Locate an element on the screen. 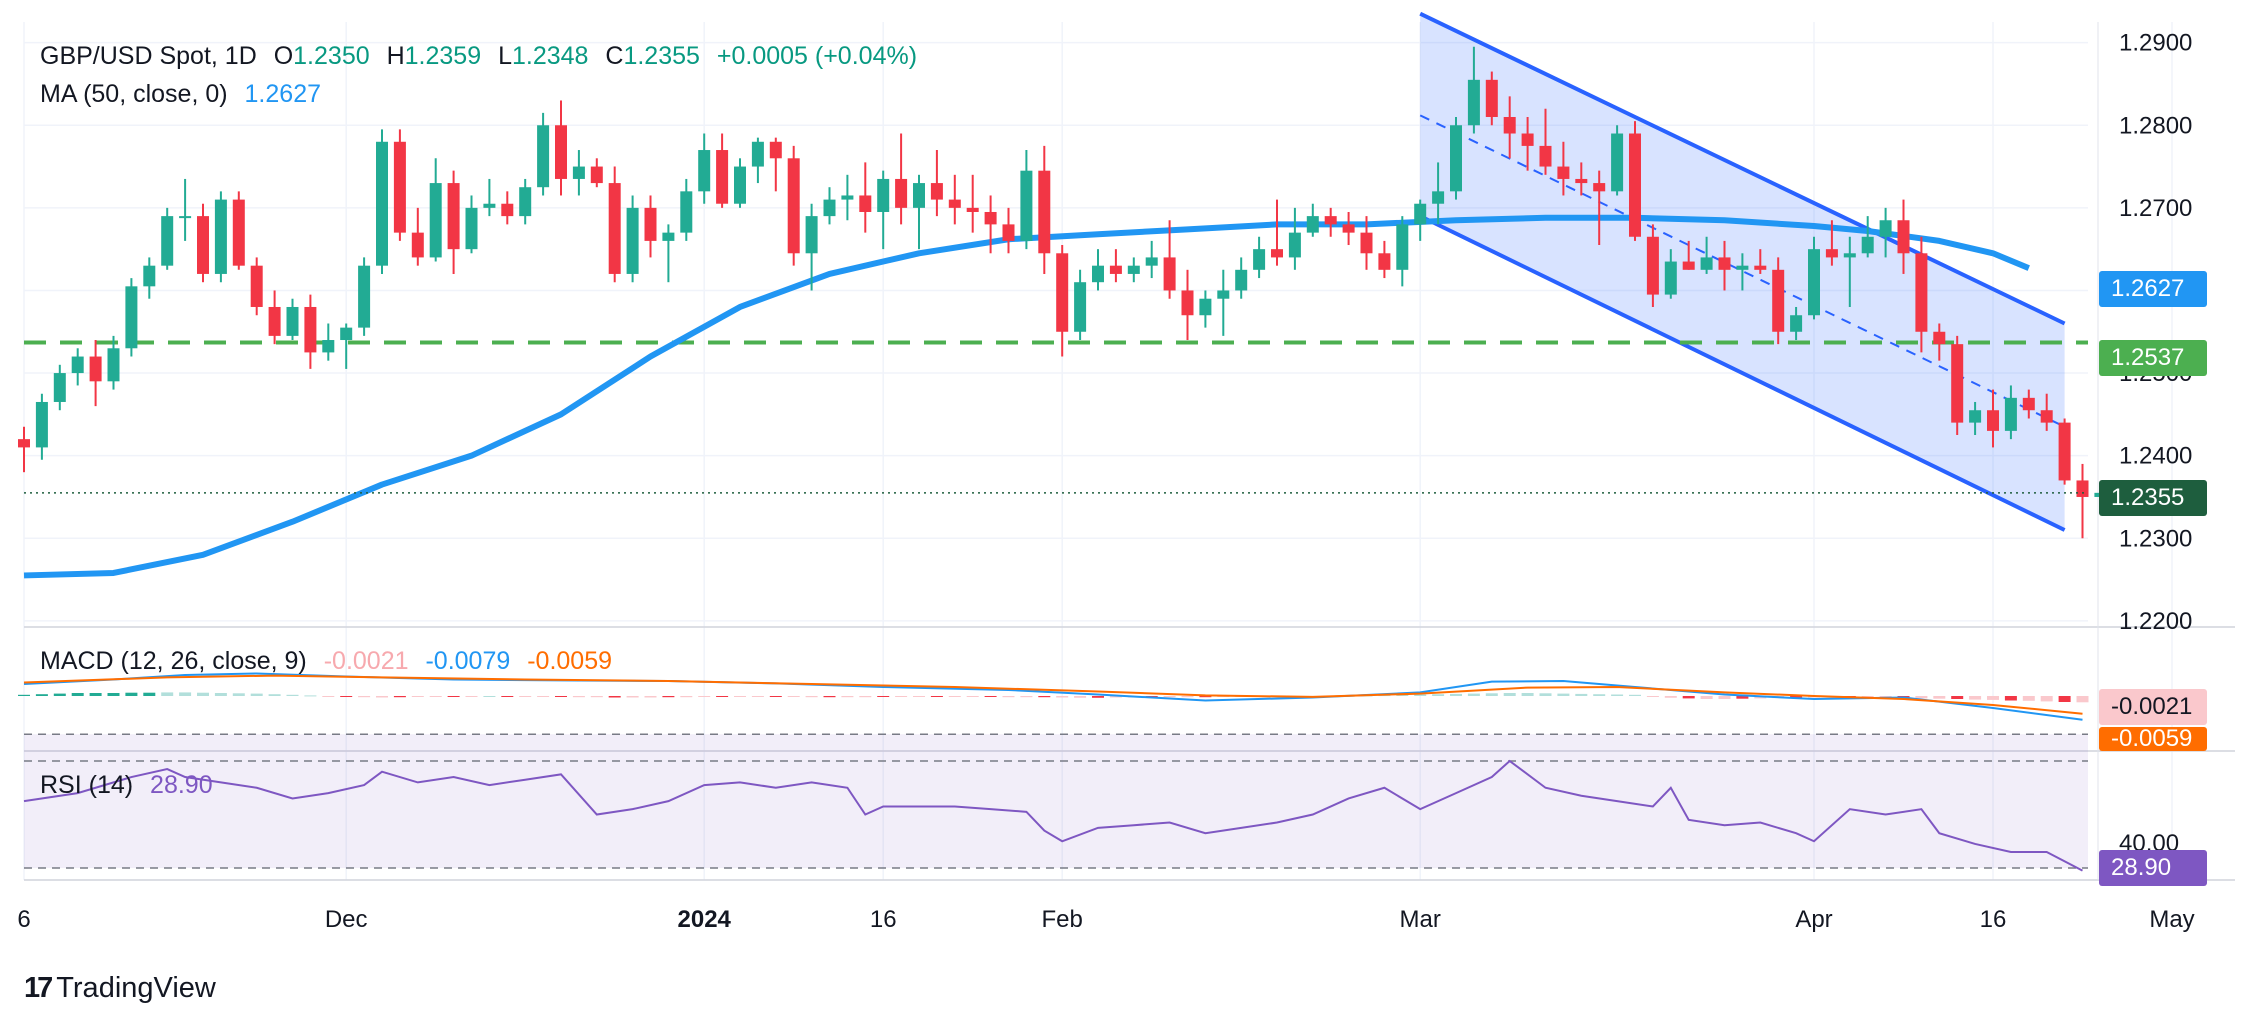  ma-legend: MA (50, close, 0) 1.2627 is located at coordinates (185, 94).